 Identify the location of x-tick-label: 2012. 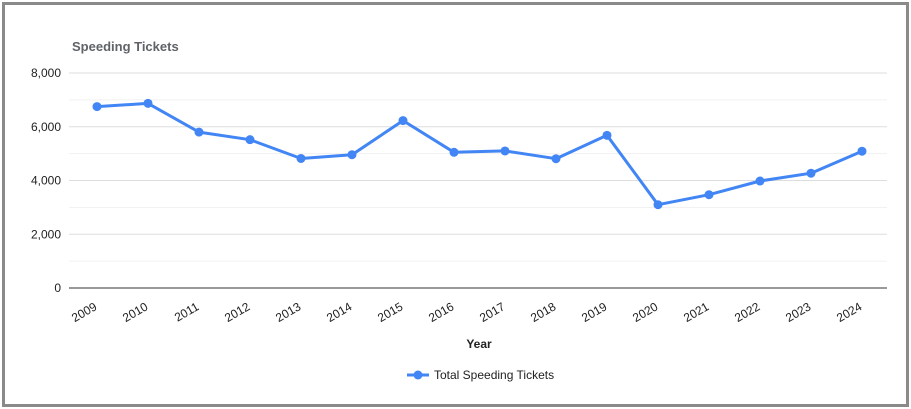
(237, 312).